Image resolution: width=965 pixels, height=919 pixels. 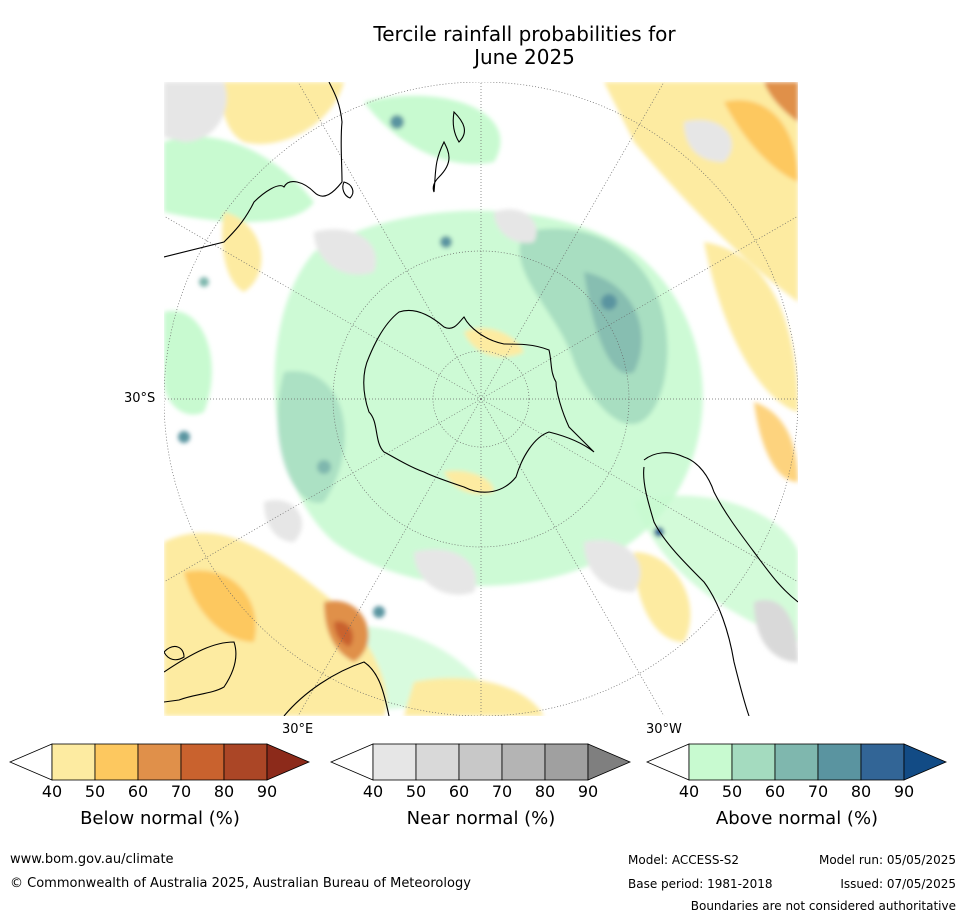 I want to click on footer-base-period: Base period: 1981-2018, so click(x=700, y=884).